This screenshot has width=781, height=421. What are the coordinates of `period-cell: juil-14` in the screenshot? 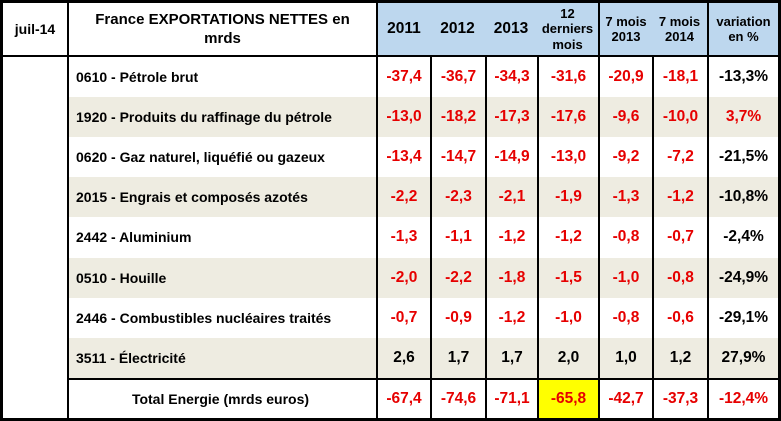 It's located at (35, 30).